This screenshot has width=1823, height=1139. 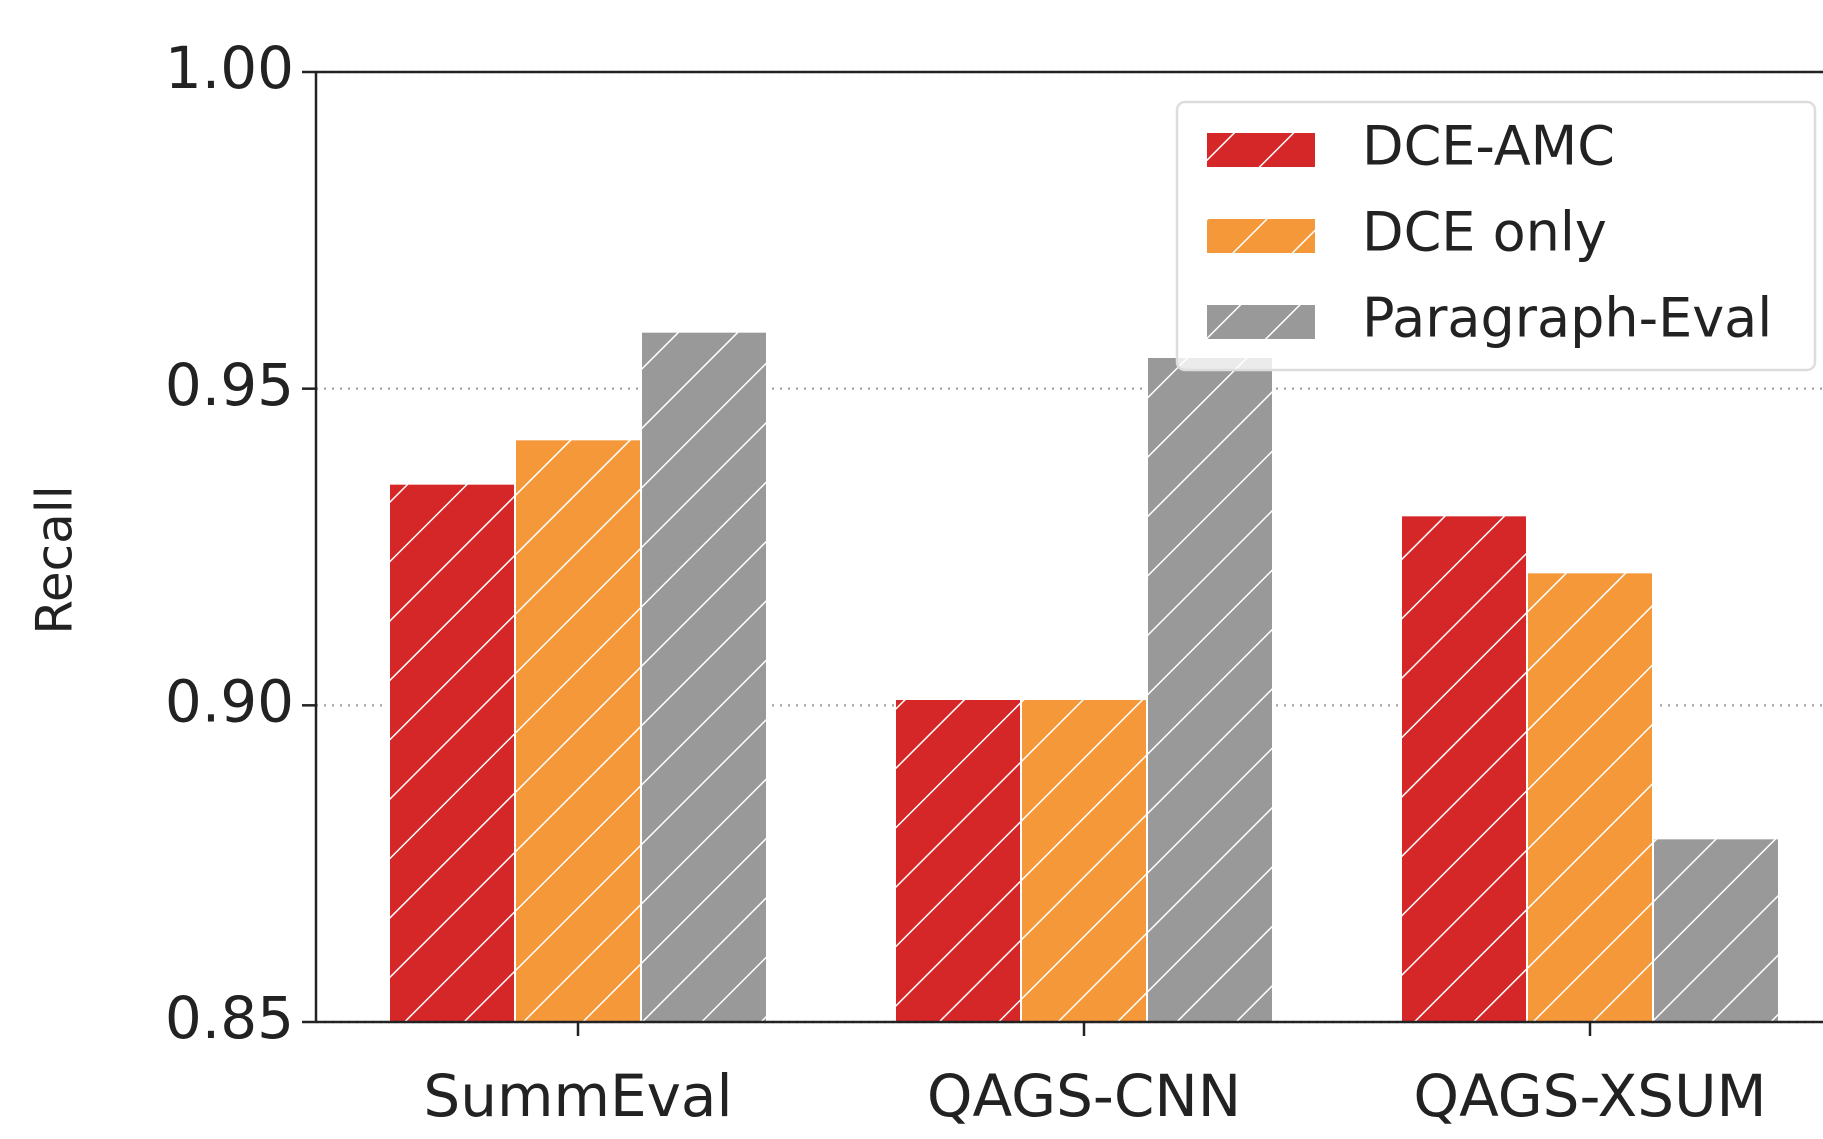 I want to click on y-tick-label: 0.90, so click(x=229, y=701).